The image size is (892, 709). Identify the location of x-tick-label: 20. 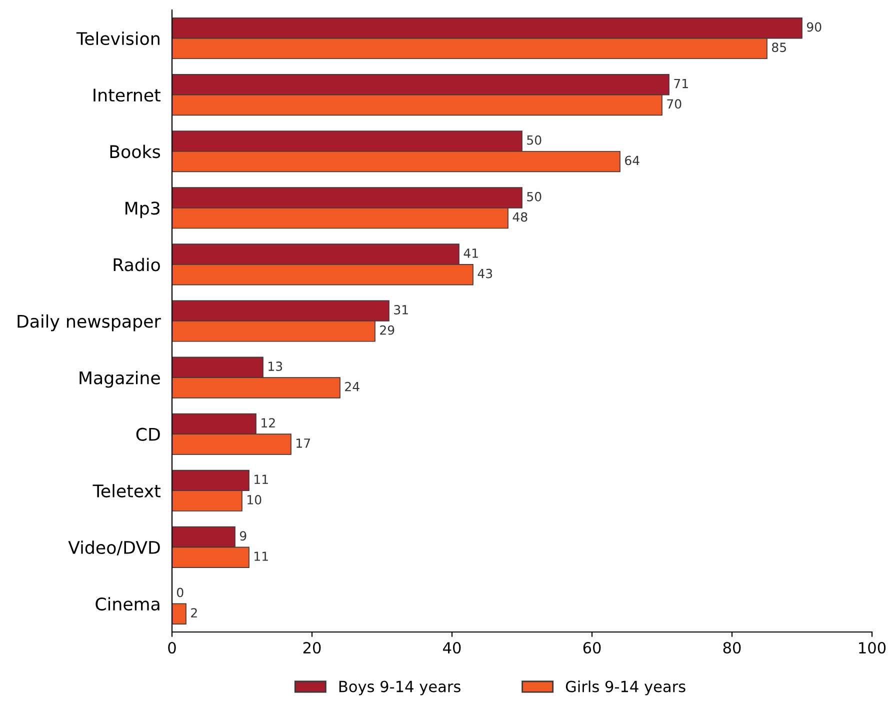
(312, 648).